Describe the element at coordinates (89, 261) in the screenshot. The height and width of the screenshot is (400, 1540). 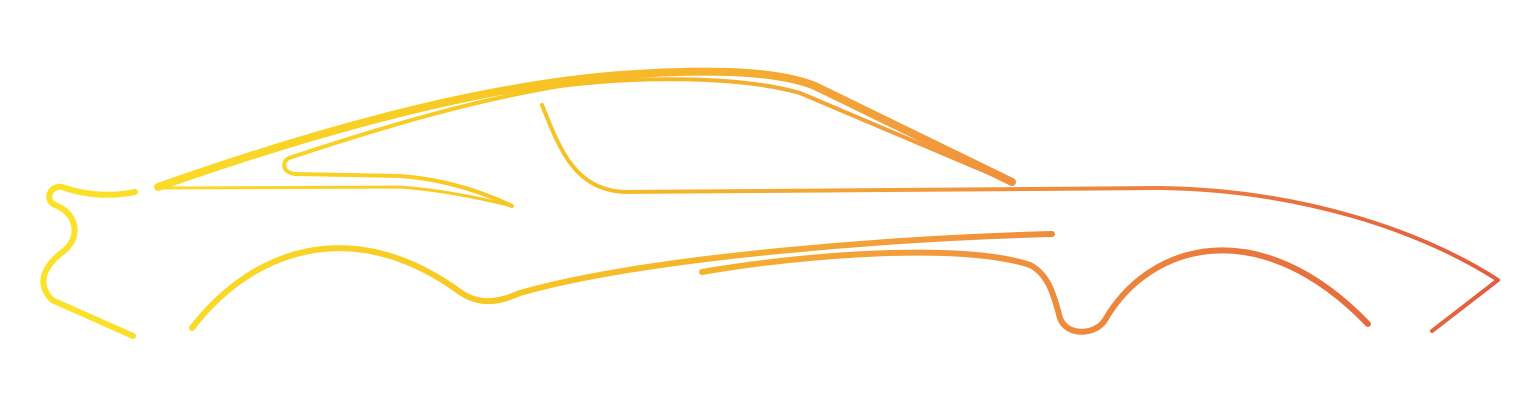
I see `nose-line` at that location.